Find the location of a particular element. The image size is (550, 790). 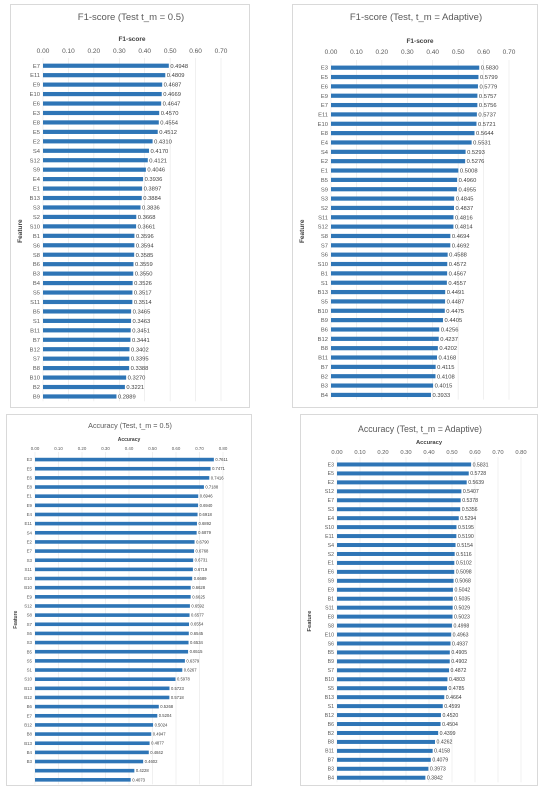

data-label: 0.4228 is located at coordinates (142, 770).